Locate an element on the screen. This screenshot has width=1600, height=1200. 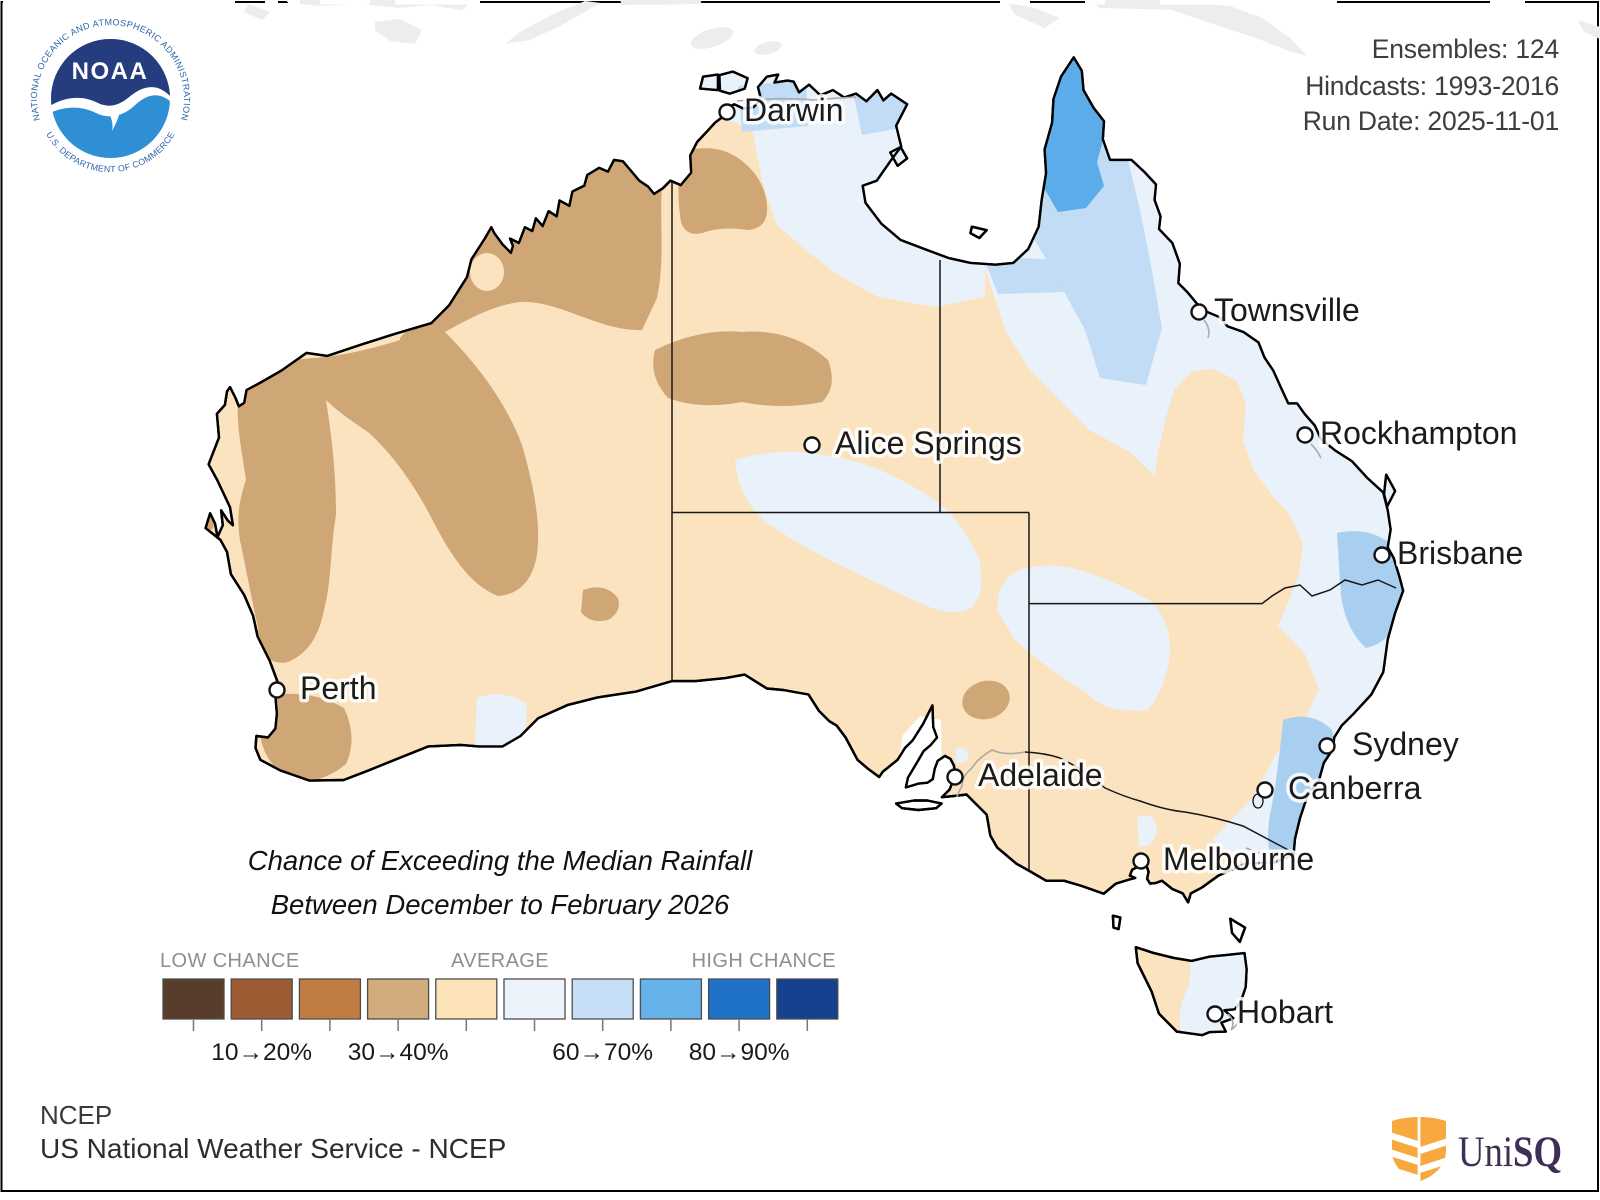
svg-text: HIGH CHANCE is located at coordinates (764, 961).